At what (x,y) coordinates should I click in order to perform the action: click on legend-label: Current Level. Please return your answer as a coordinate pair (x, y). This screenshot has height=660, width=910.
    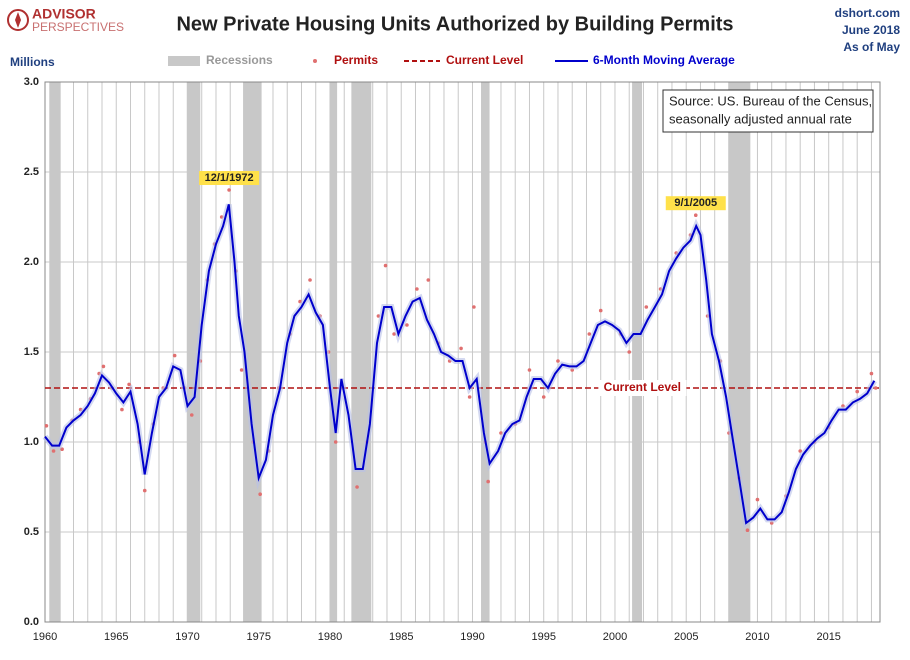
    Looking at the image, I should click on (484, 60).